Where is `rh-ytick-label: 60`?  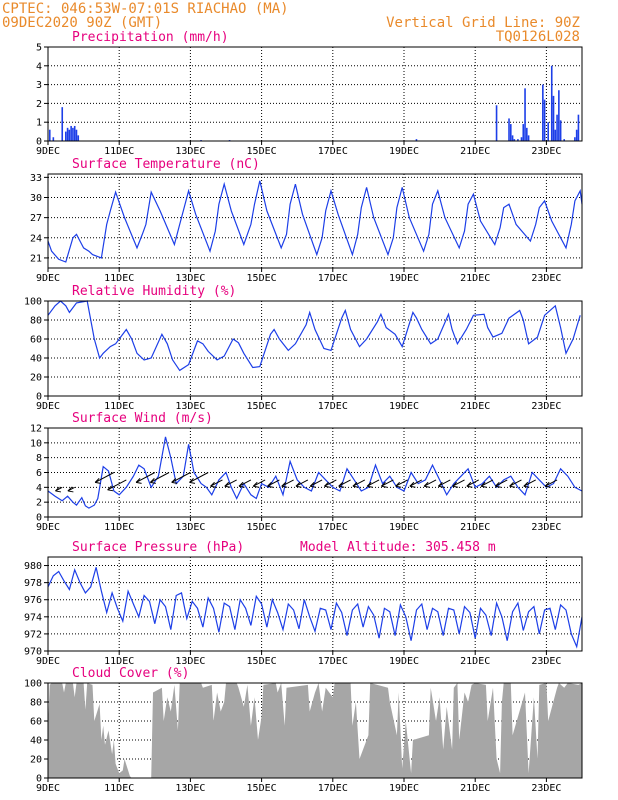
rh-ytick-label: 60 is located at coordinates (36, 340).